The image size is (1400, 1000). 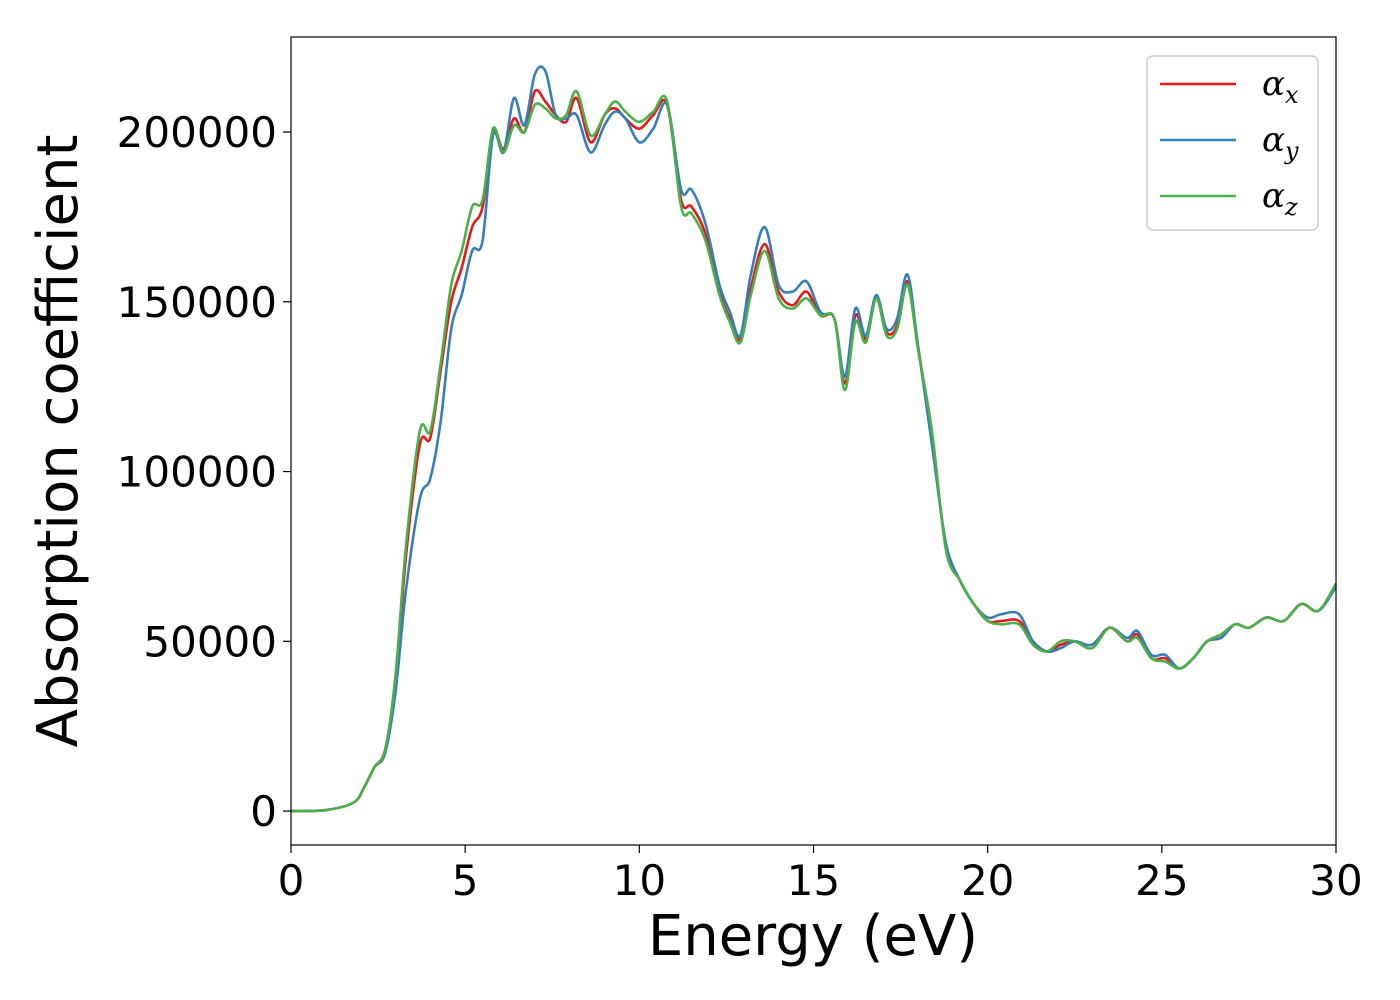 I want to click on x-tick-label: 5, so click(x=465, y=880).